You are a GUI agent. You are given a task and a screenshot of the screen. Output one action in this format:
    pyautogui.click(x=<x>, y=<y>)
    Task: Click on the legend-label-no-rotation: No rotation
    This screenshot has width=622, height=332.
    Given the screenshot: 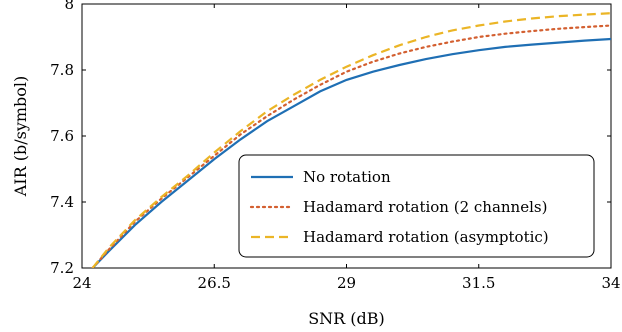 What is the action you would take?
    pyautogui.click(x=347, y=177)
    